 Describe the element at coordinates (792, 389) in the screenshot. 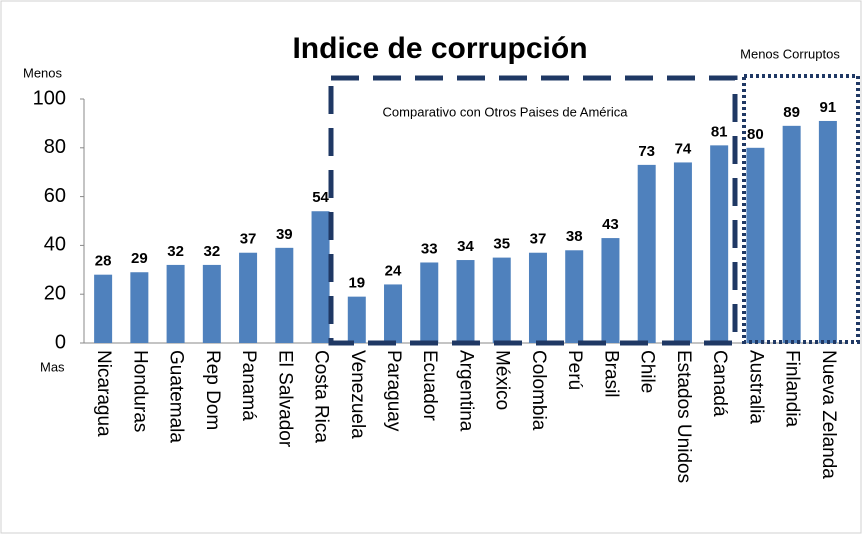

I see `x-tick-label: Finlandia` at that location.